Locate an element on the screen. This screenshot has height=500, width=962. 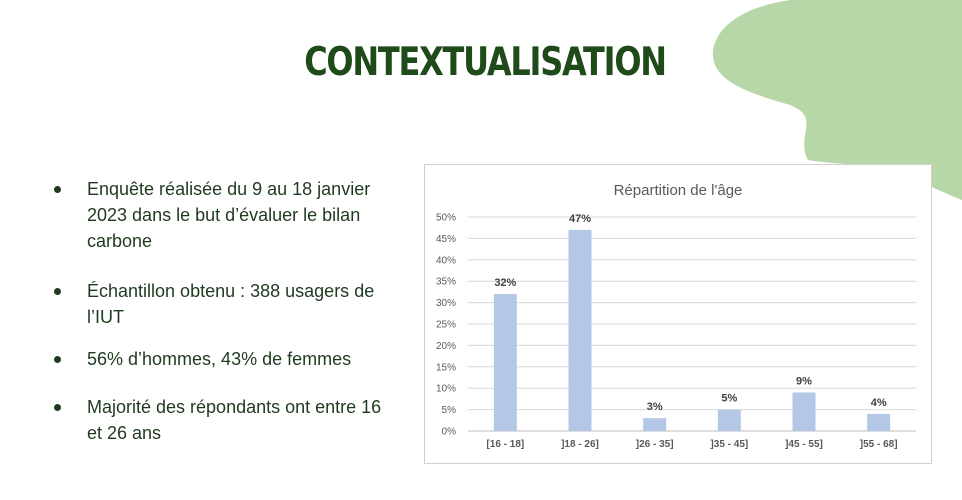
bullet-text: 56% d’hommes, 43% de femmes is located at coordinates (219, 359).